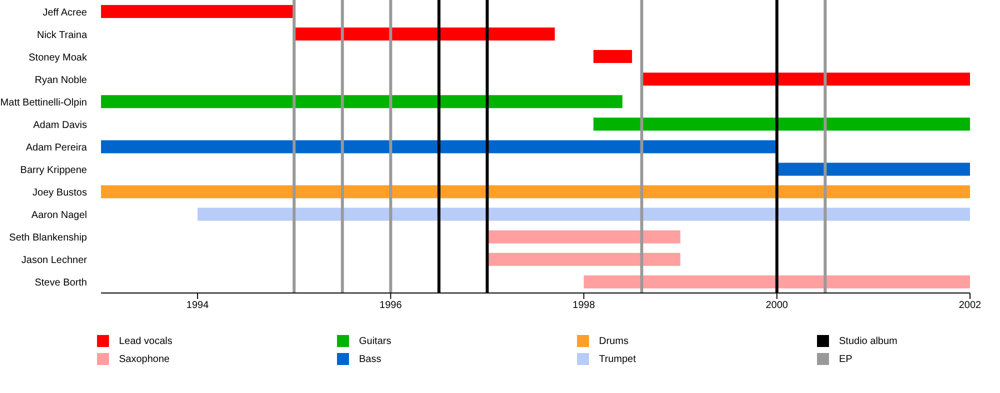 This screenshot has width=1000, height=393. What do you see at coordinates (868, 341) in the screenshot?
I see `legend-label: Studio album` at bounding box center [868, 341].